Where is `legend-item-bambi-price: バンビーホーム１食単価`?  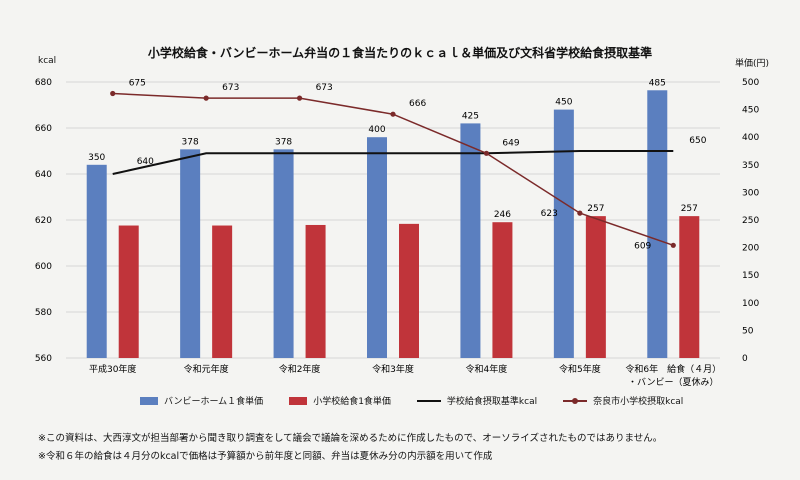 legend-item-bambi-price: バンビーホーム１食単価 is located at coordinates (201, 400).